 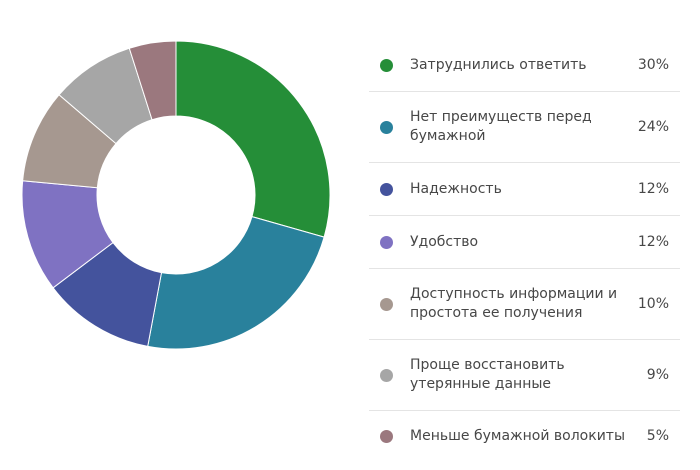 I want to click on legend-label: Нет преимуществ перед бумажной, so click(x=501, y=126).